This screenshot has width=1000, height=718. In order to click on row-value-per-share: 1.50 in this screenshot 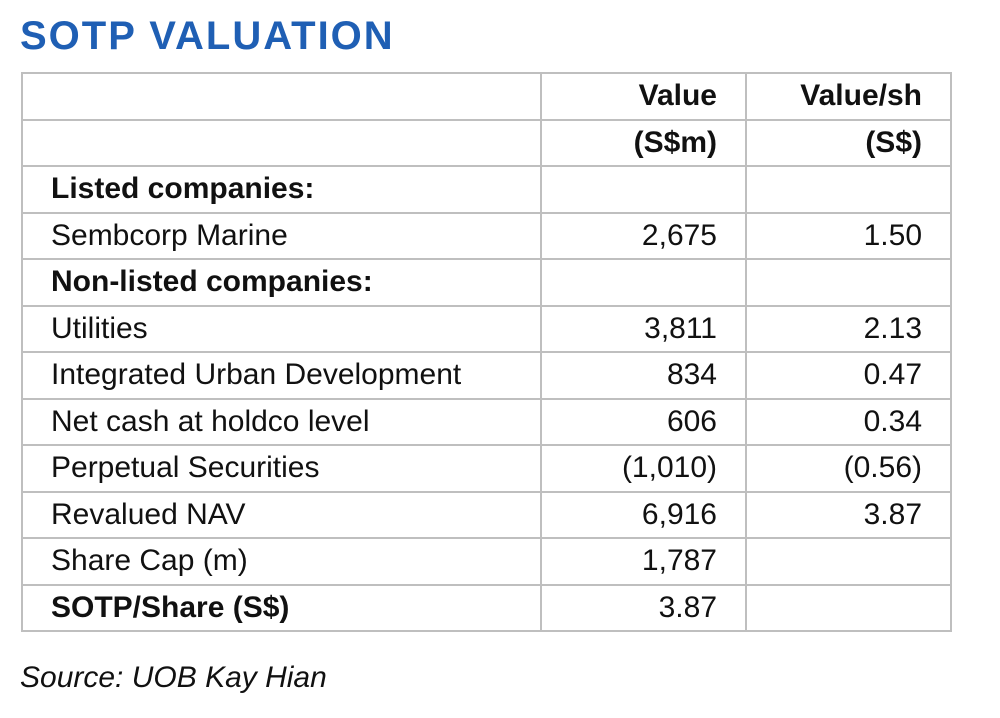, I will do `click(848, 235)`.